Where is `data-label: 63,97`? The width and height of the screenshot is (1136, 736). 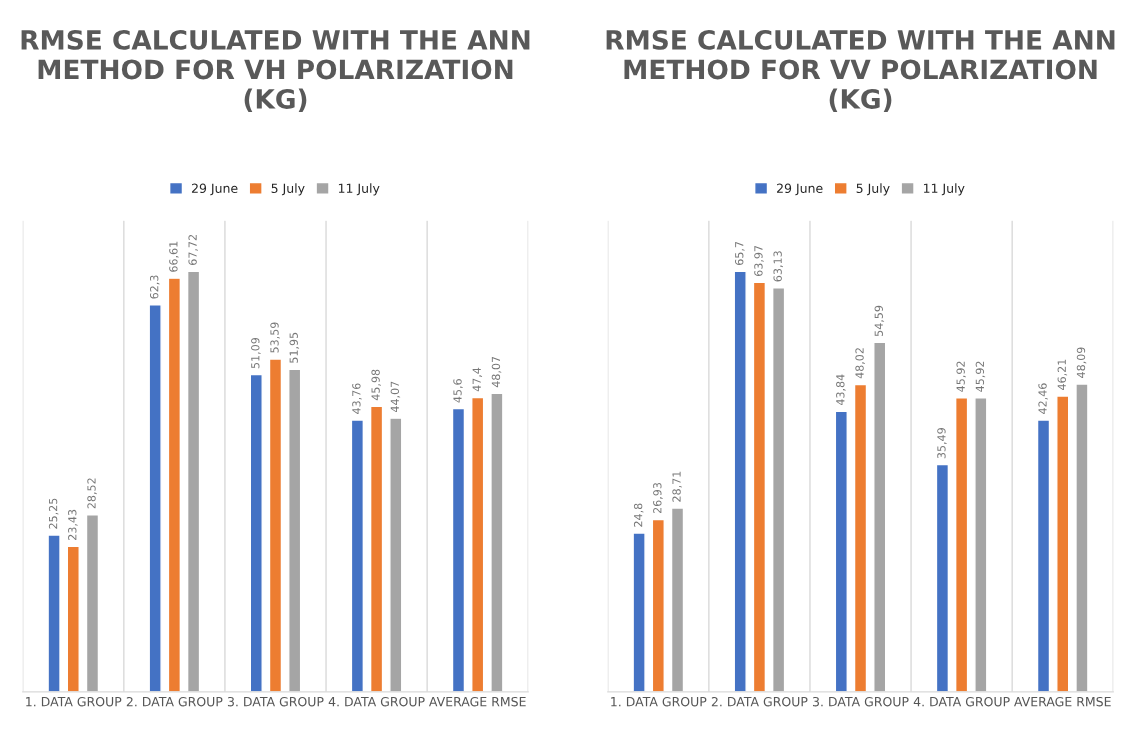
data-label: 63,97 is located at coordinates (759, 261).